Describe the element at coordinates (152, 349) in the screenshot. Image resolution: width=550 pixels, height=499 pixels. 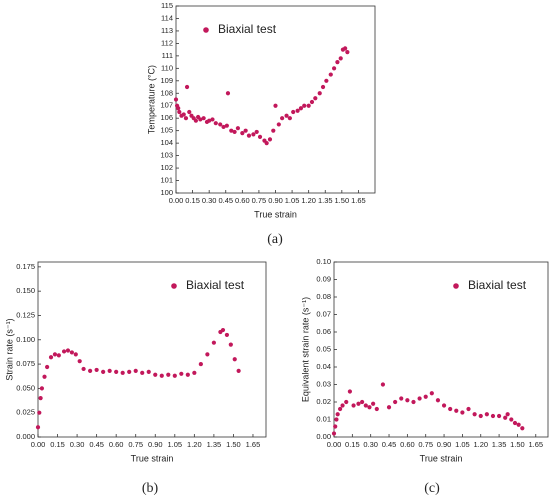
I see `plot-frame` at that location.